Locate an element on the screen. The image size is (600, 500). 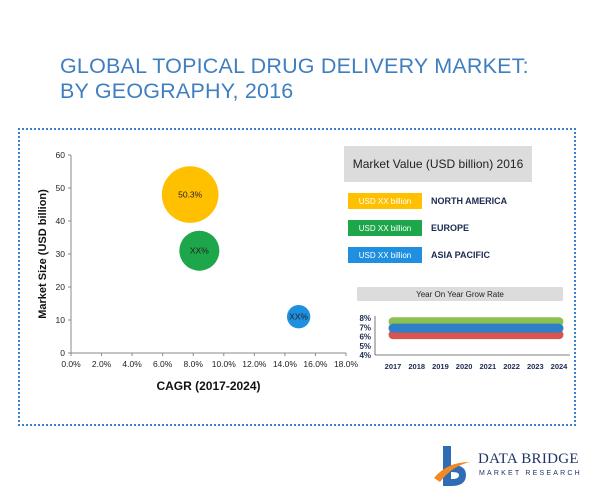
yoy-x-tick-label: 2019 is located at coordinates (440, 366).